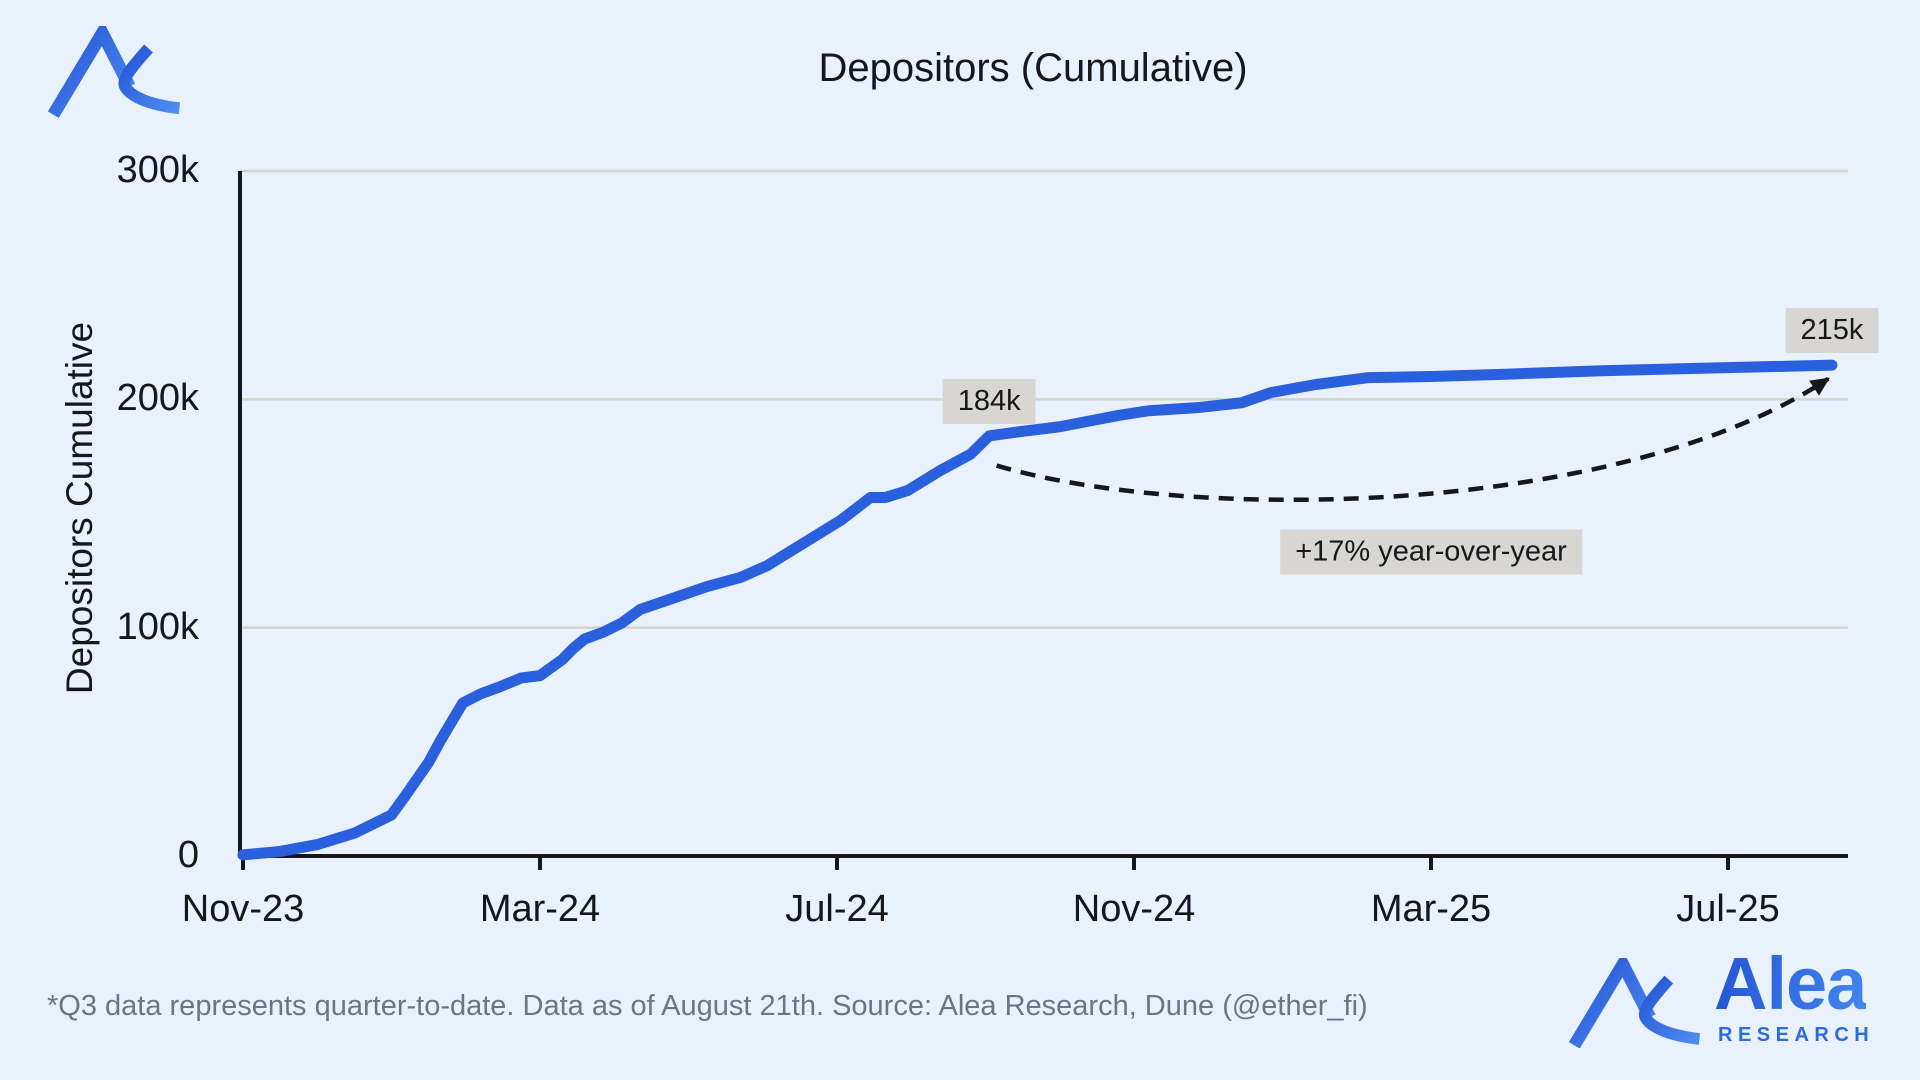 The image size is (1920, 1080). I want to click on brand-footer: Alea RESEARCH, so click(1733, 1004).